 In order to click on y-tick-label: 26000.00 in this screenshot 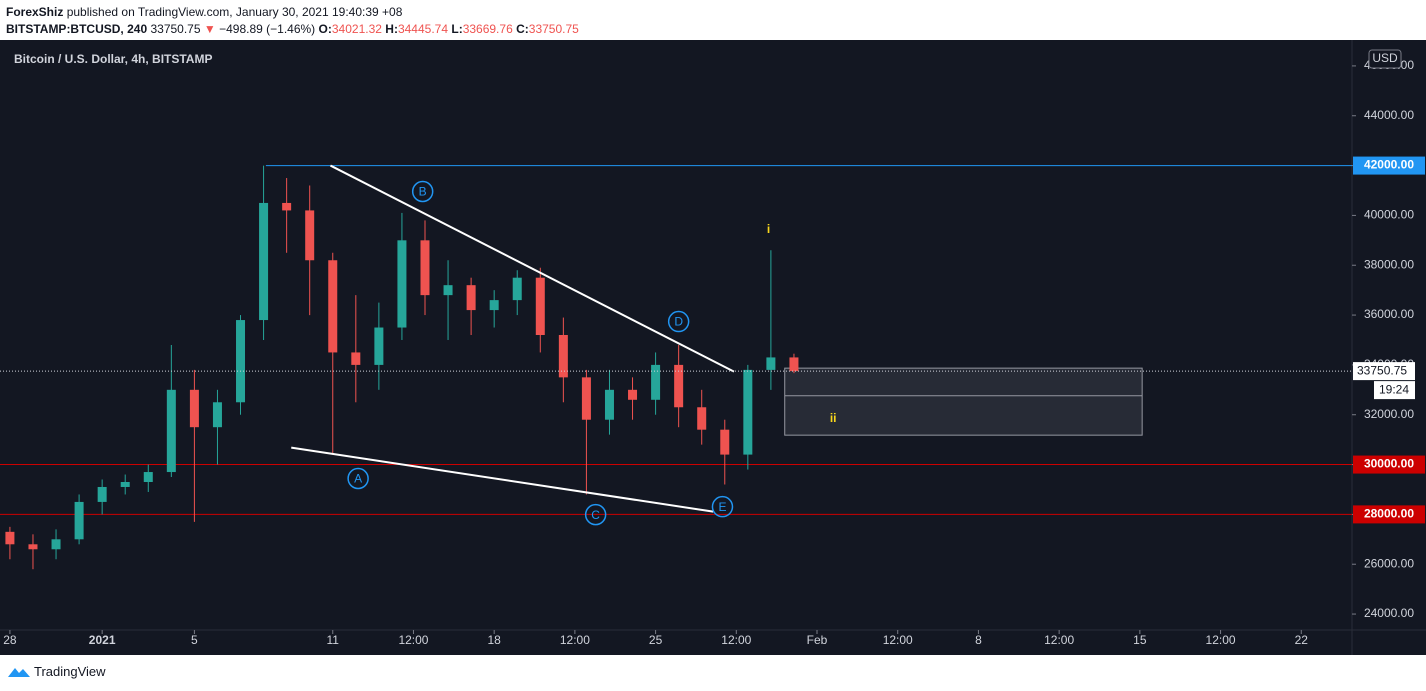, I will do `click(1389, 563)`.